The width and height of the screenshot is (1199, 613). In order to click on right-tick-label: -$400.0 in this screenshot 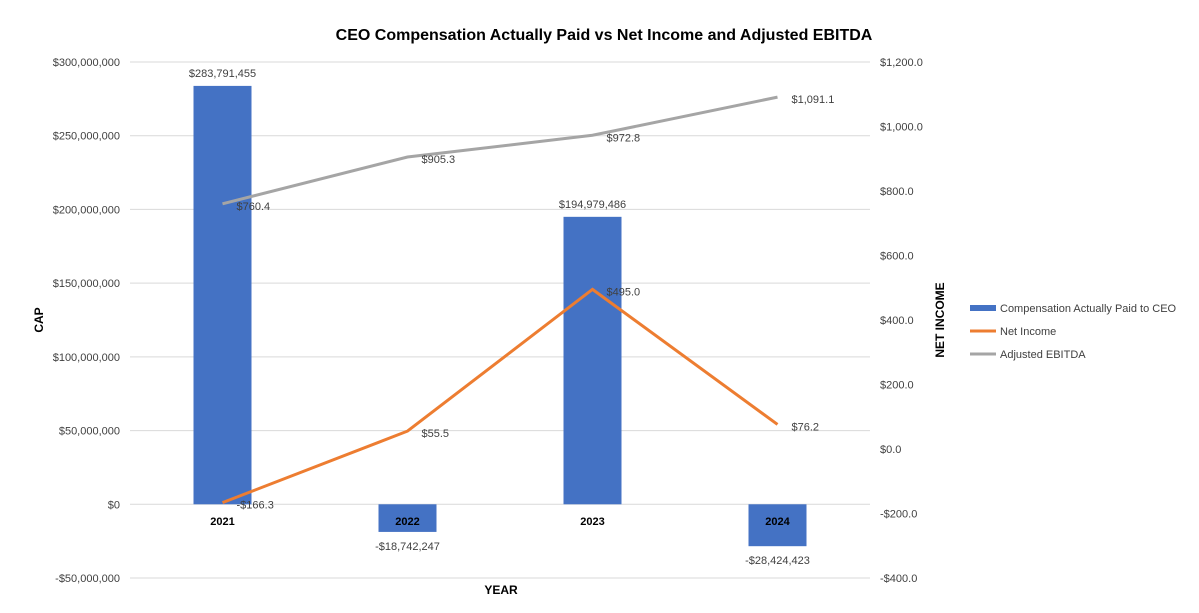, I will do `click(898, 579)`.